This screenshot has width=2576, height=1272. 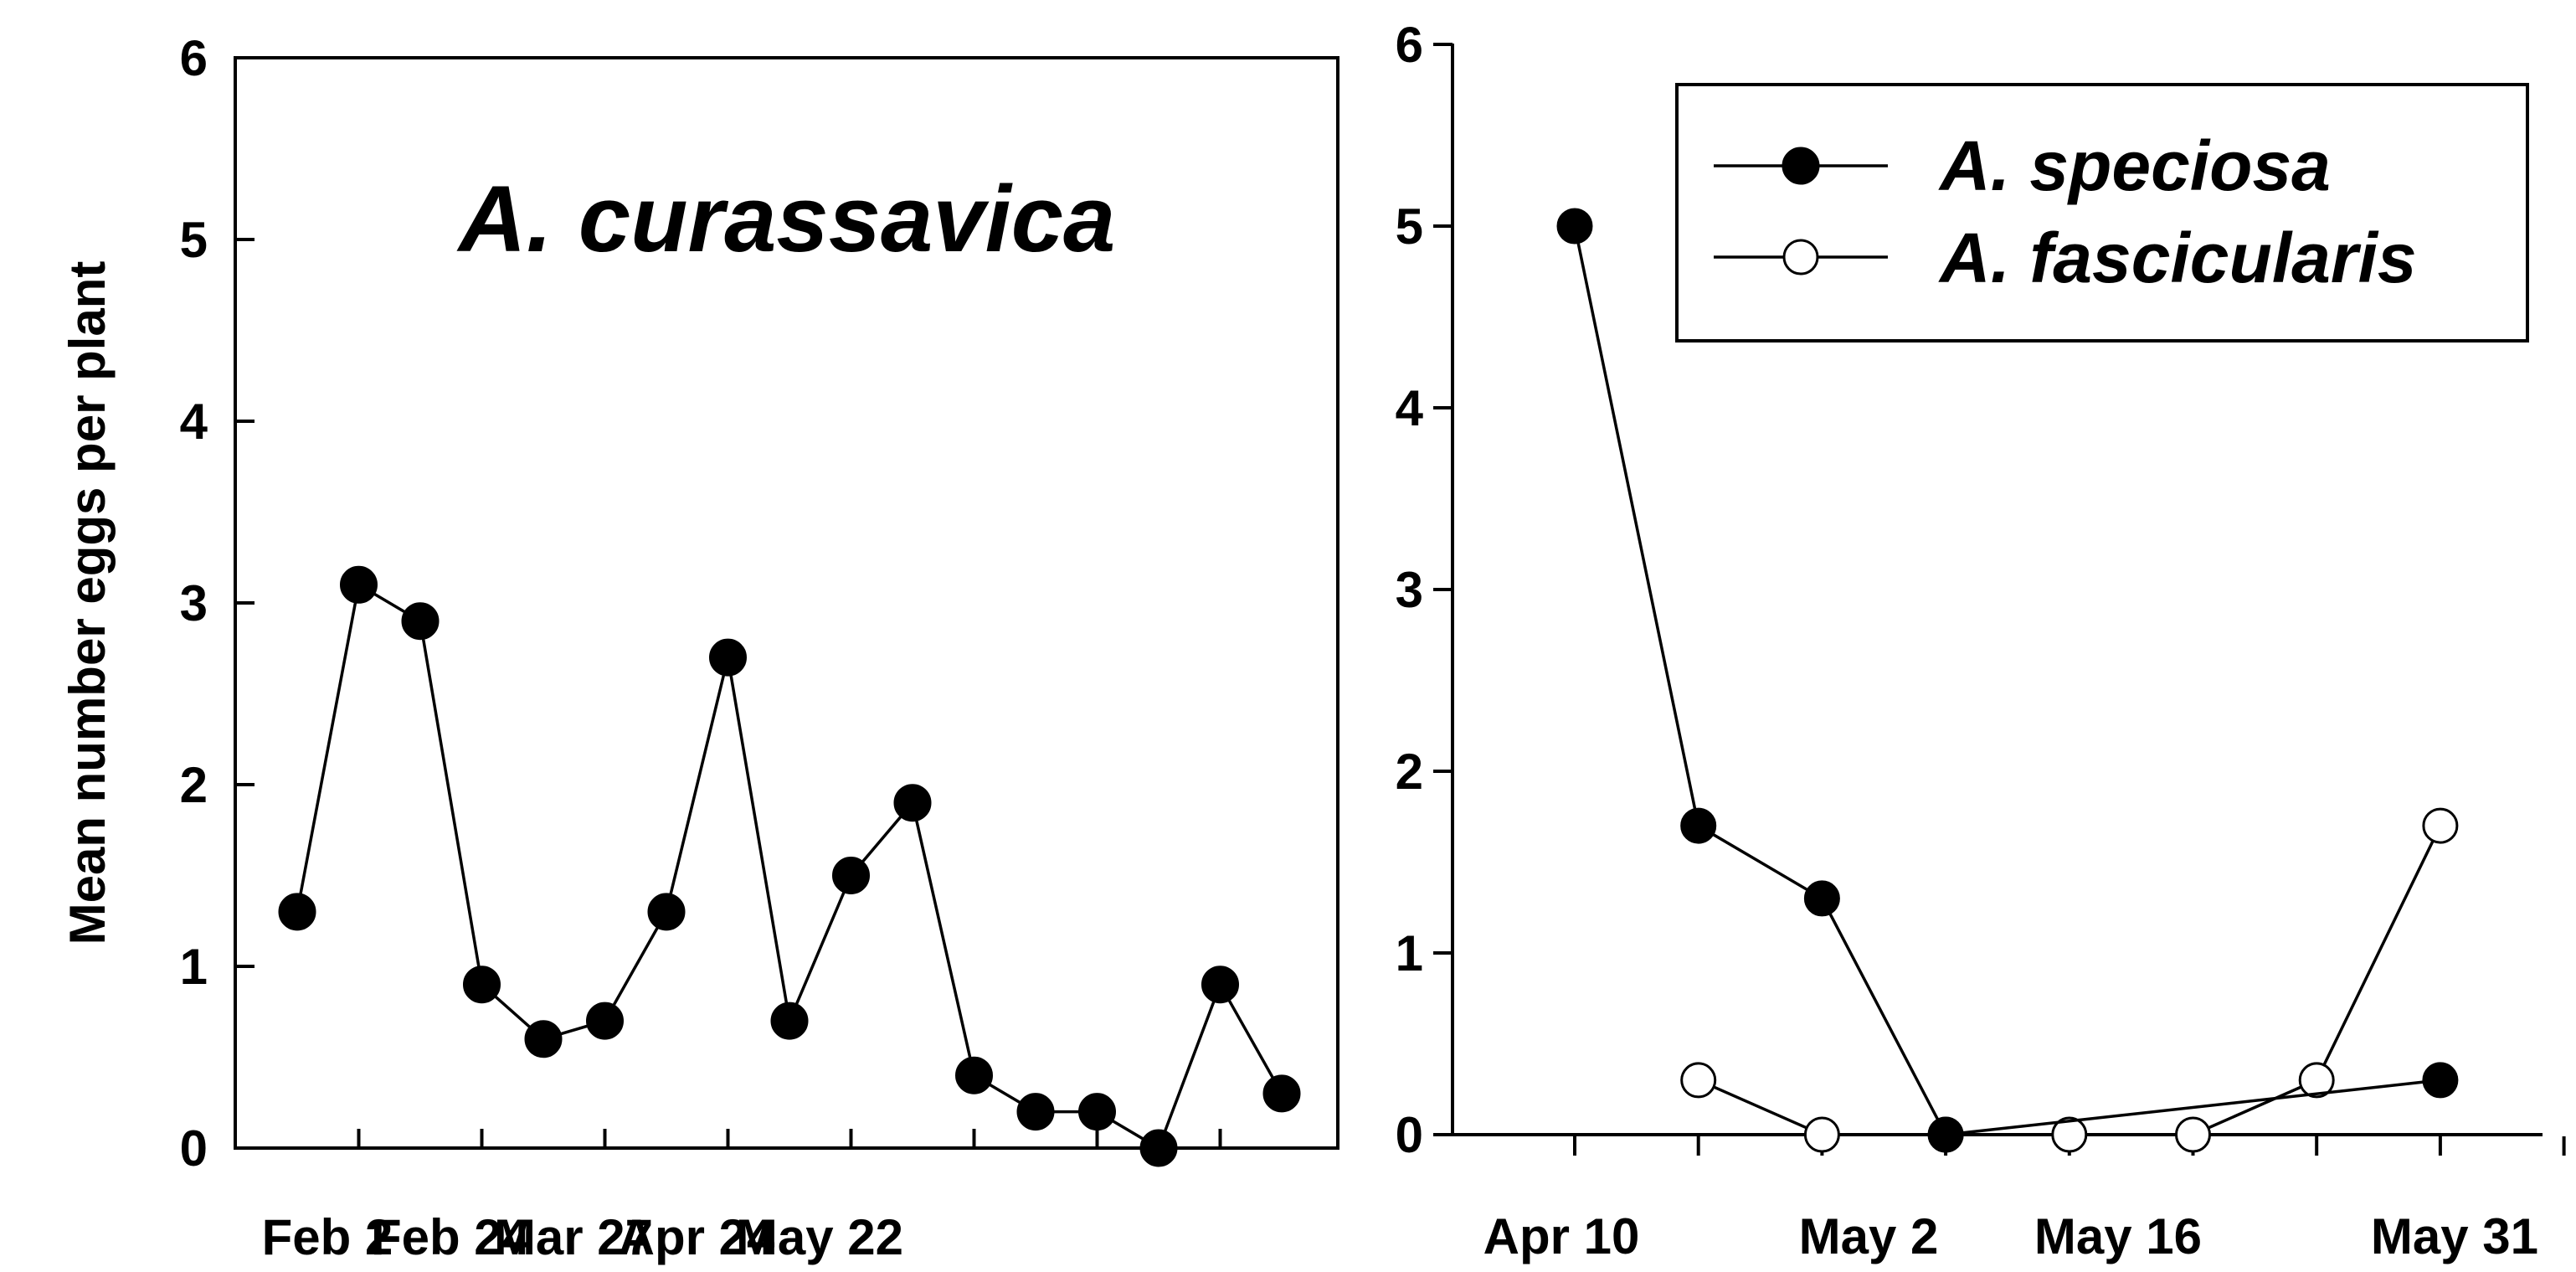 I want to click on left-x-tick-label: Feb 2, so click(x=327, y=1237).